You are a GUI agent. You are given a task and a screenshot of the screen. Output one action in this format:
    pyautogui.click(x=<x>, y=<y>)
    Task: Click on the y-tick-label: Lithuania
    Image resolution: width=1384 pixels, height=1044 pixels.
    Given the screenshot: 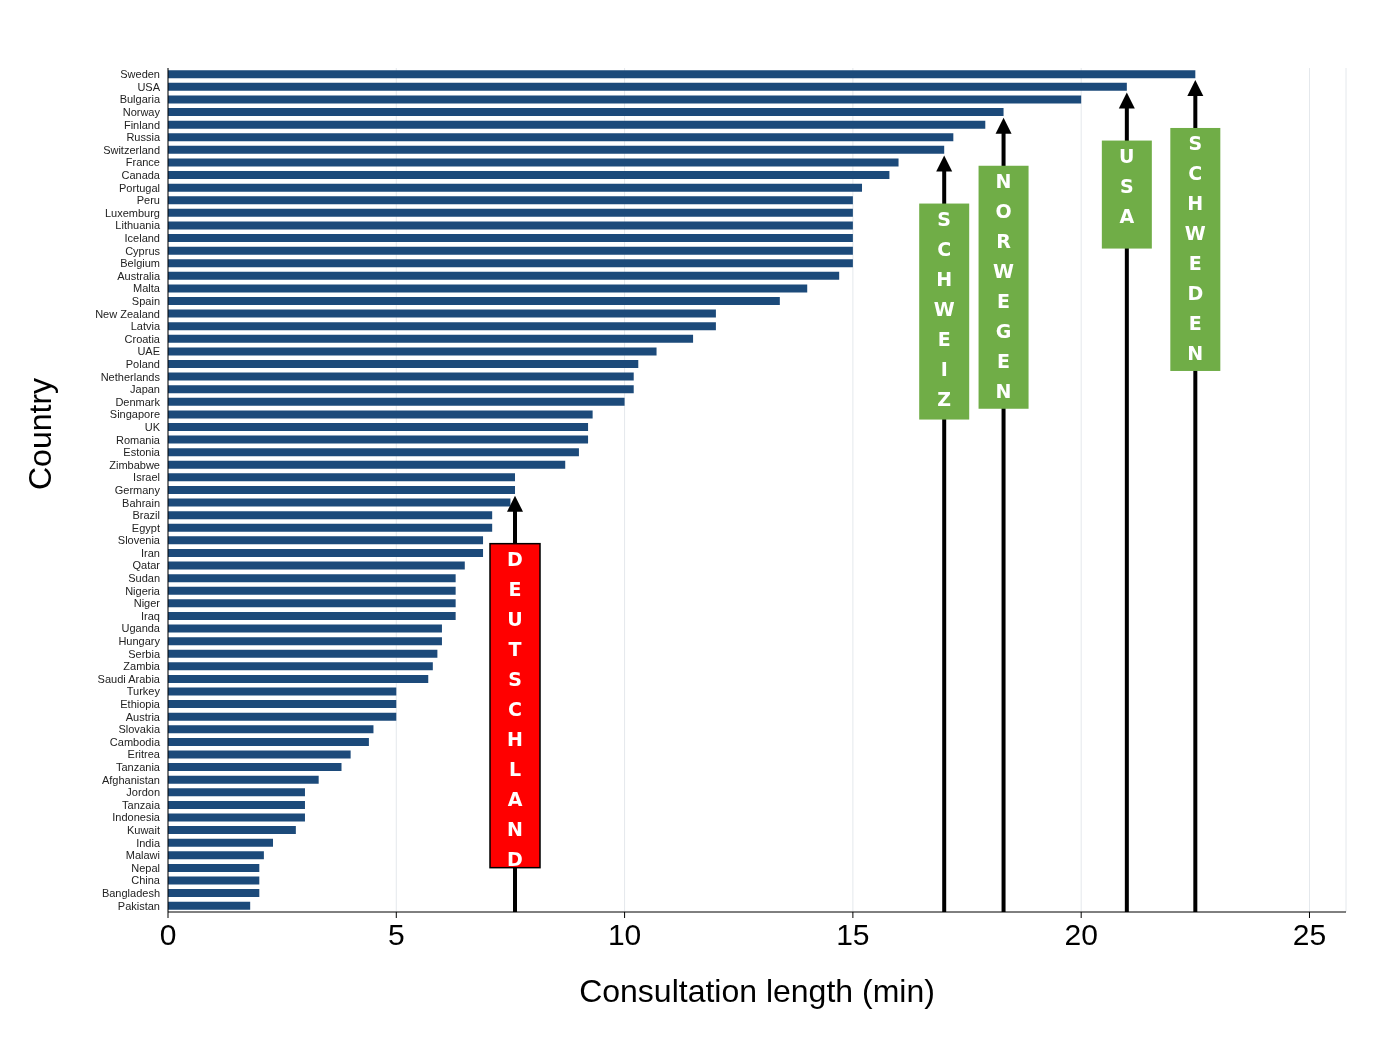 What is the action you would take?
    pyautogui.click(x=138, y=225)
    